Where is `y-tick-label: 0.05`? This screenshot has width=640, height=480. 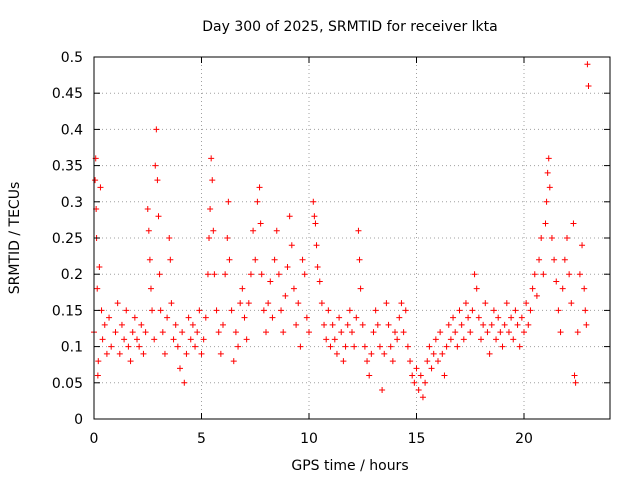 y-tick-label: 0.05 is located at coordinates (67, 384).